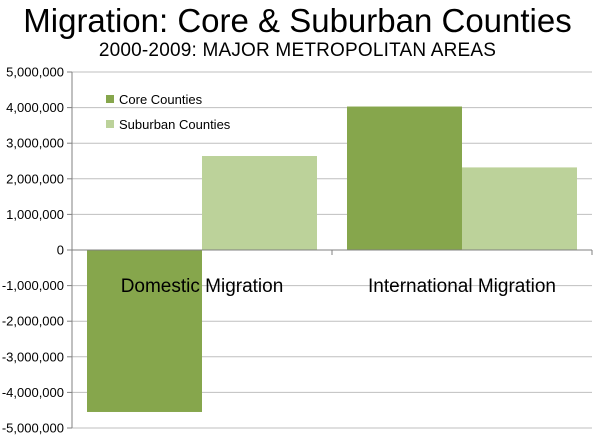  Describe the element at coordinates (35, 214) in the screenshot. I see `y-tick-label: 1,000,000` at that location.